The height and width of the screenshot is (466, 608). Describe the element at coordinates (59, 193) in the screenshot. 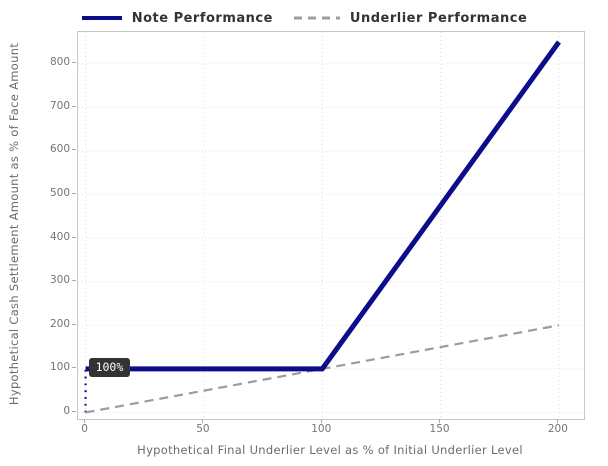

I see `y-tick-label: 500` at that location.